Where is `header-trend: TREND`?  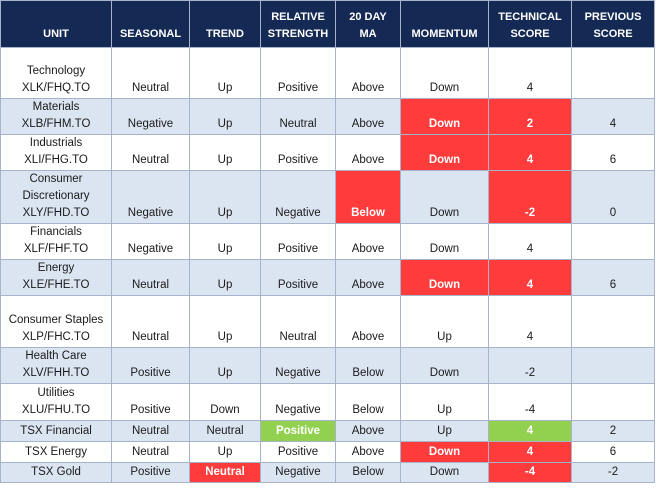 header-trend: TREND is located at coordinates (225, 24).